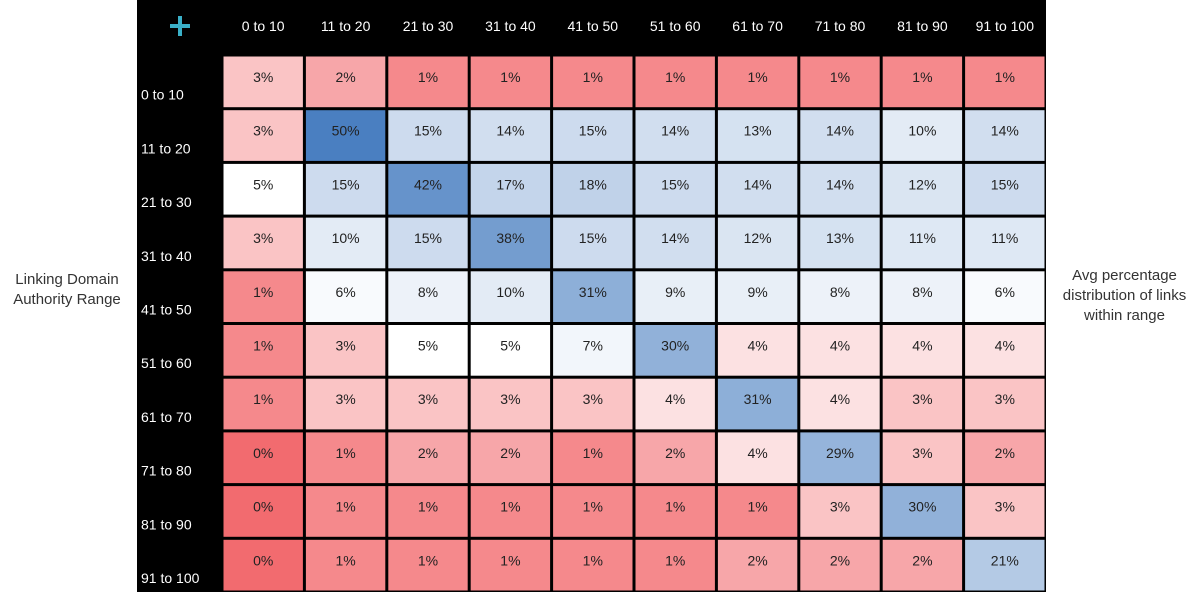 The height and width of the screenshot is (600, 1200). Describe the element at coordinates (263, 507) in the screenshot. I see `cell-value-label: 0%` at that location.